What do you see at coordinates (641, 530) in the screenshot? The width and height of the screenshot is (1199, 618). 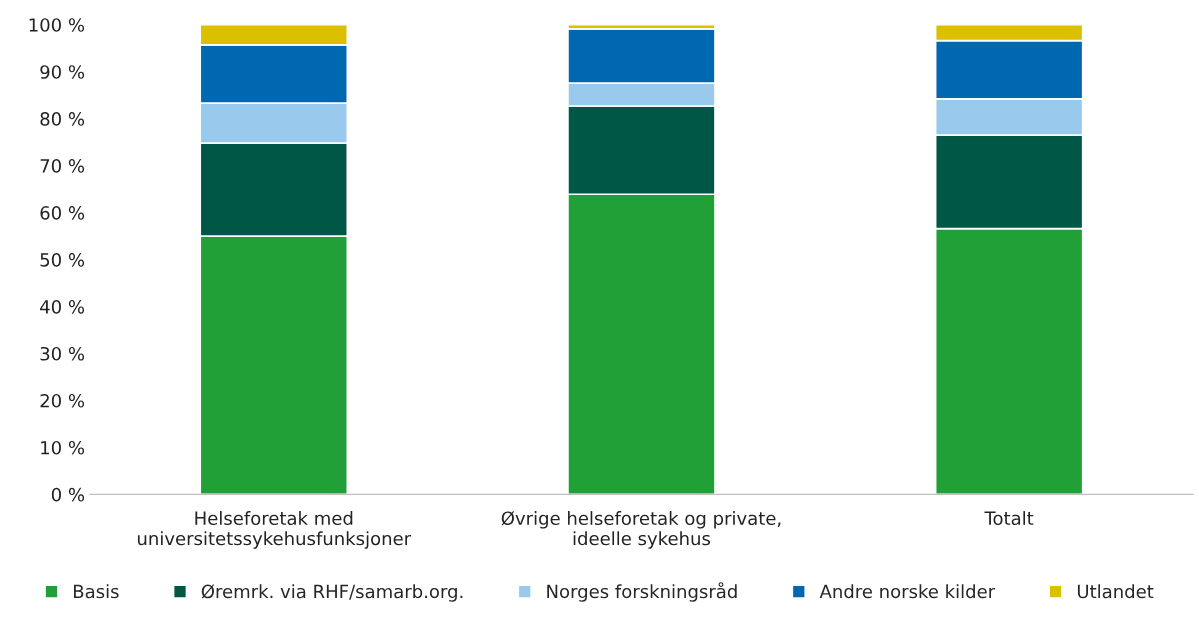 I see `x-tick-label: Øvrige helseforetak og private, ideelle sykehus` at bounding box center [641, 530].